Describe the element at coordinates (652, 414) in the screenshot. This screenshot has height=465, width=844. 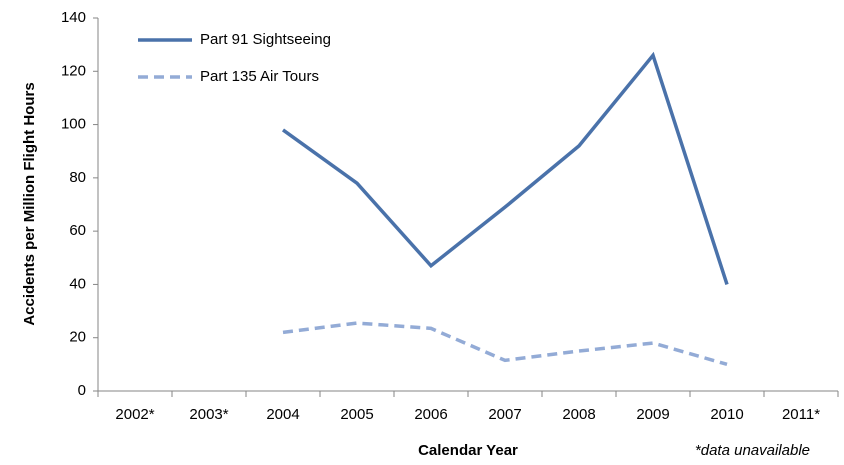
I see `x-tick-label: 2009` at that location.